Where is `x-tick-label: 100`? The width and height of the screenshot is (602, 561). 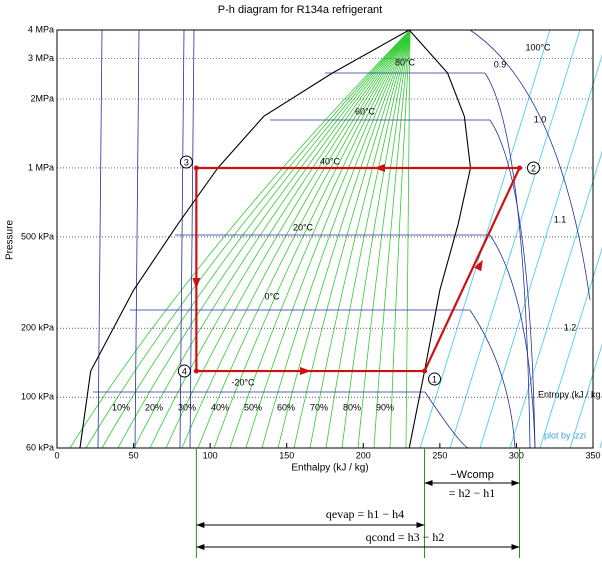
x-tick-label: 100 is located at coordinates (210, 455).